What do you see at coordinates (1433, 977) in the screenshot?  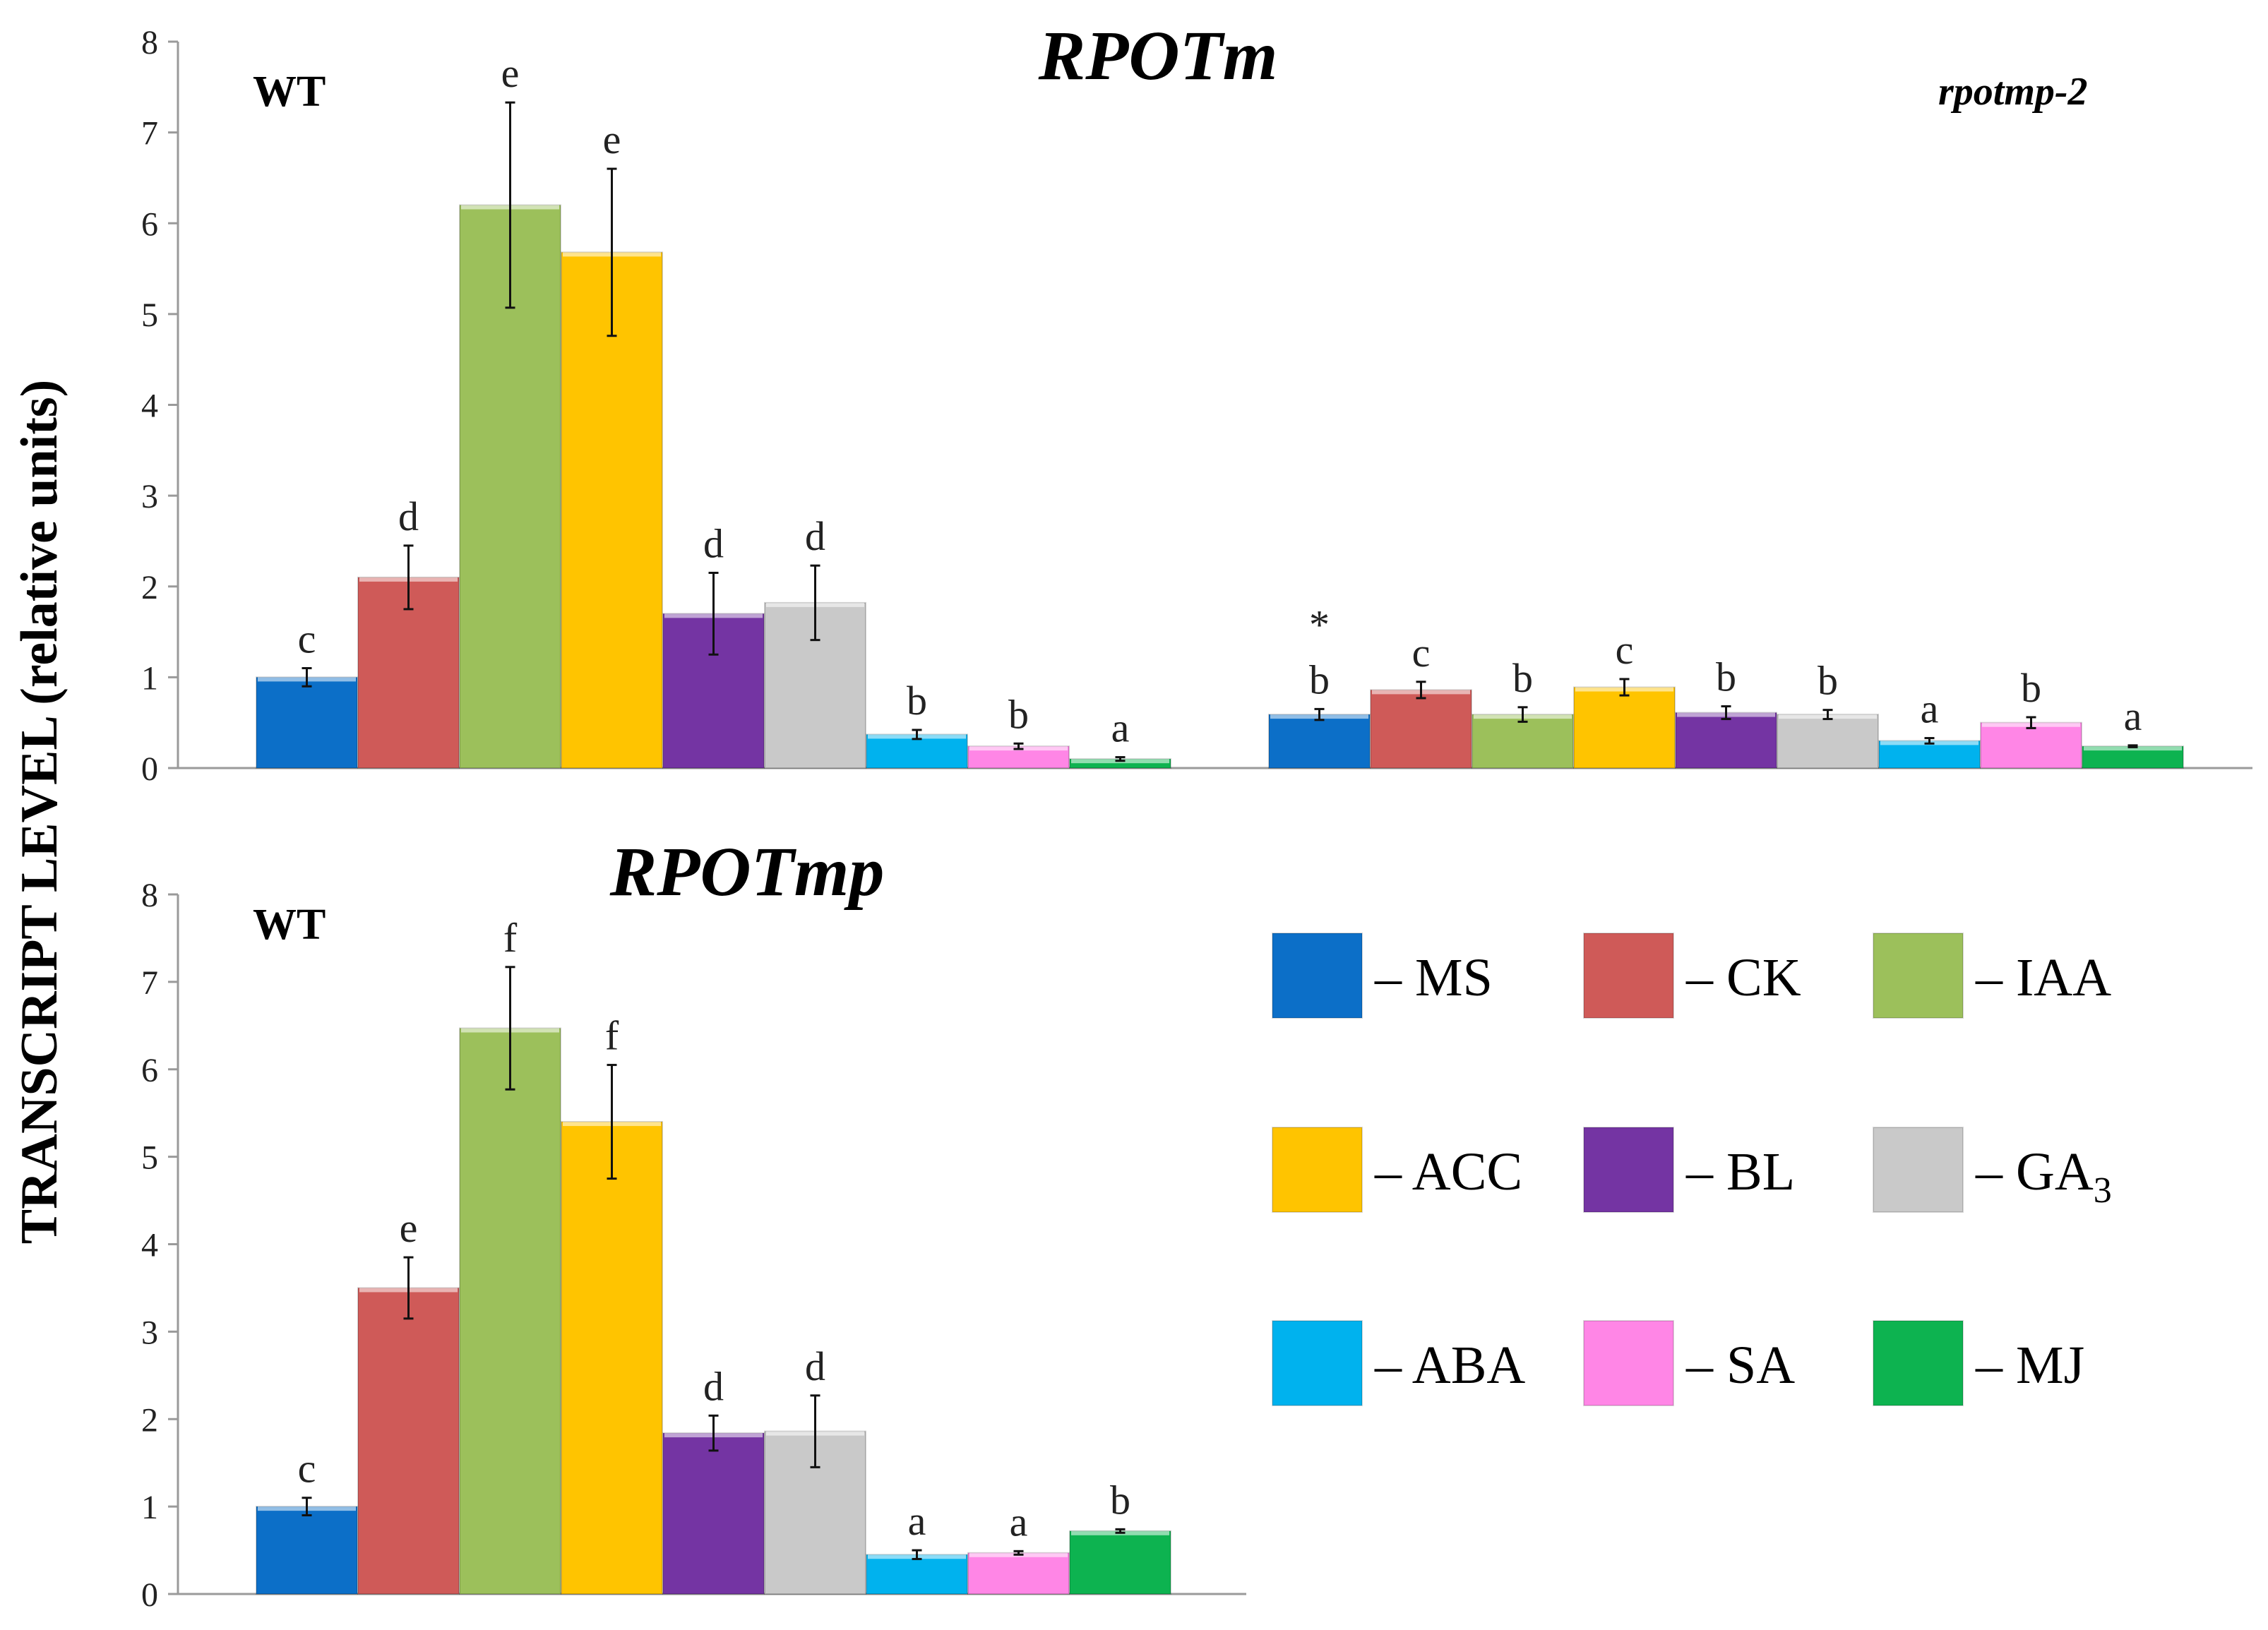 I see `legend-label-ms: – MS` at bounding box center [1433, 977].